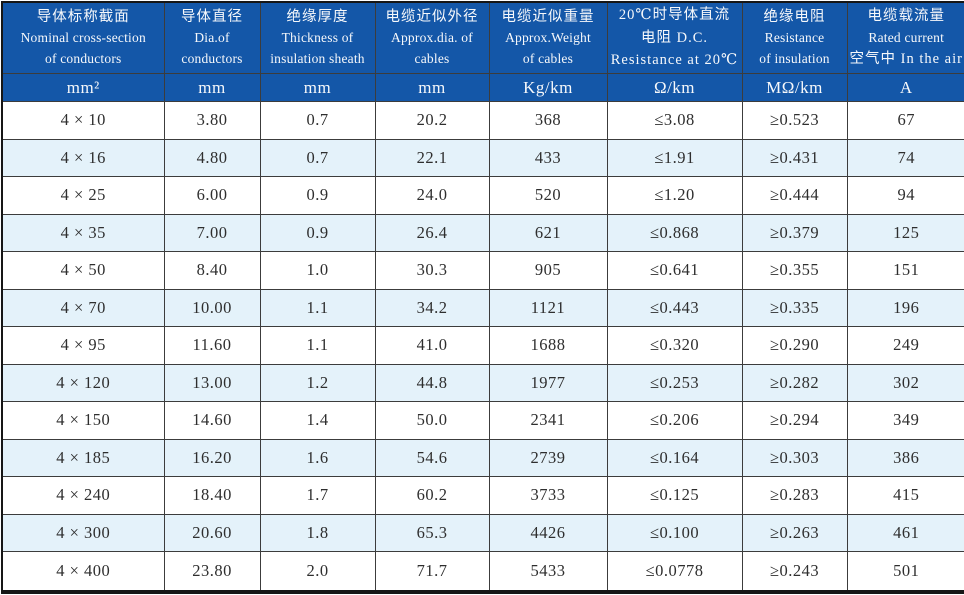  Describe the element at coordinates (794, 38) in the screenshot. I see `column-header-line: Resistance` at that location.